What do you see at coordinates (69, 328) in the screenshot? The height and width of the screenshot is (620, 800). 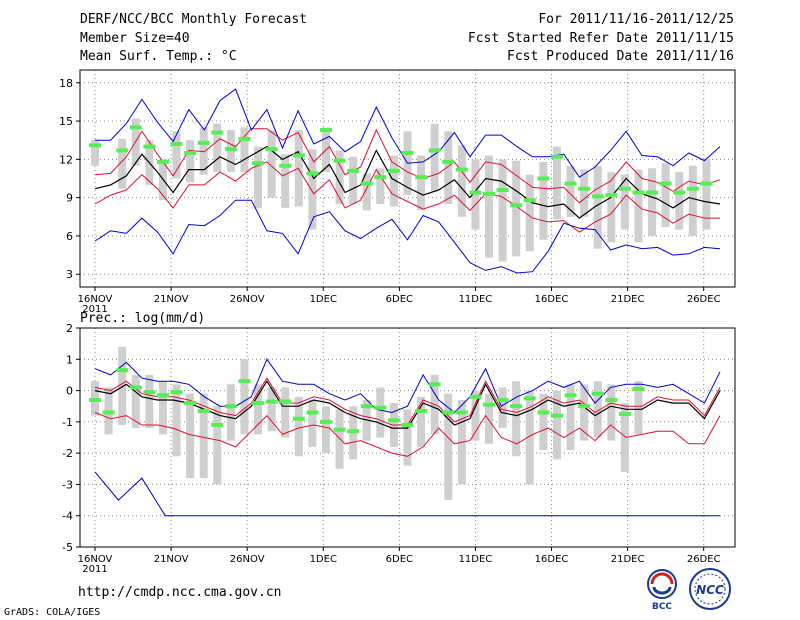 I see `y-tick-label: 2` at bounding box center [69, 328].